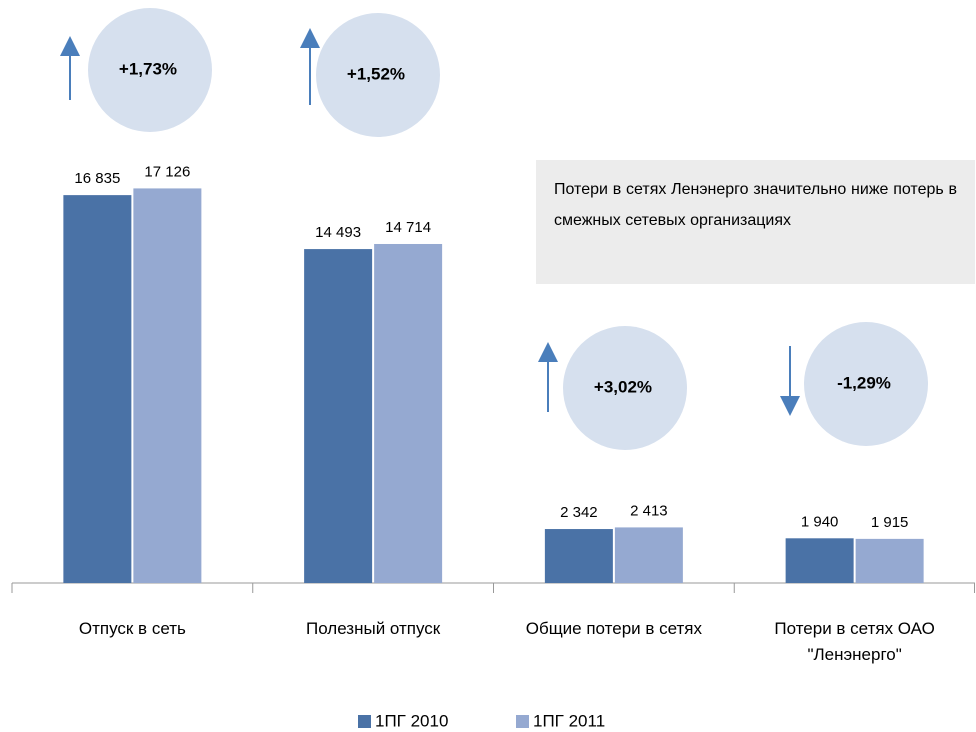 The width and height of the screenshot is (976, 732). I want to click on annotation: +1,73%, so click(148, 68).